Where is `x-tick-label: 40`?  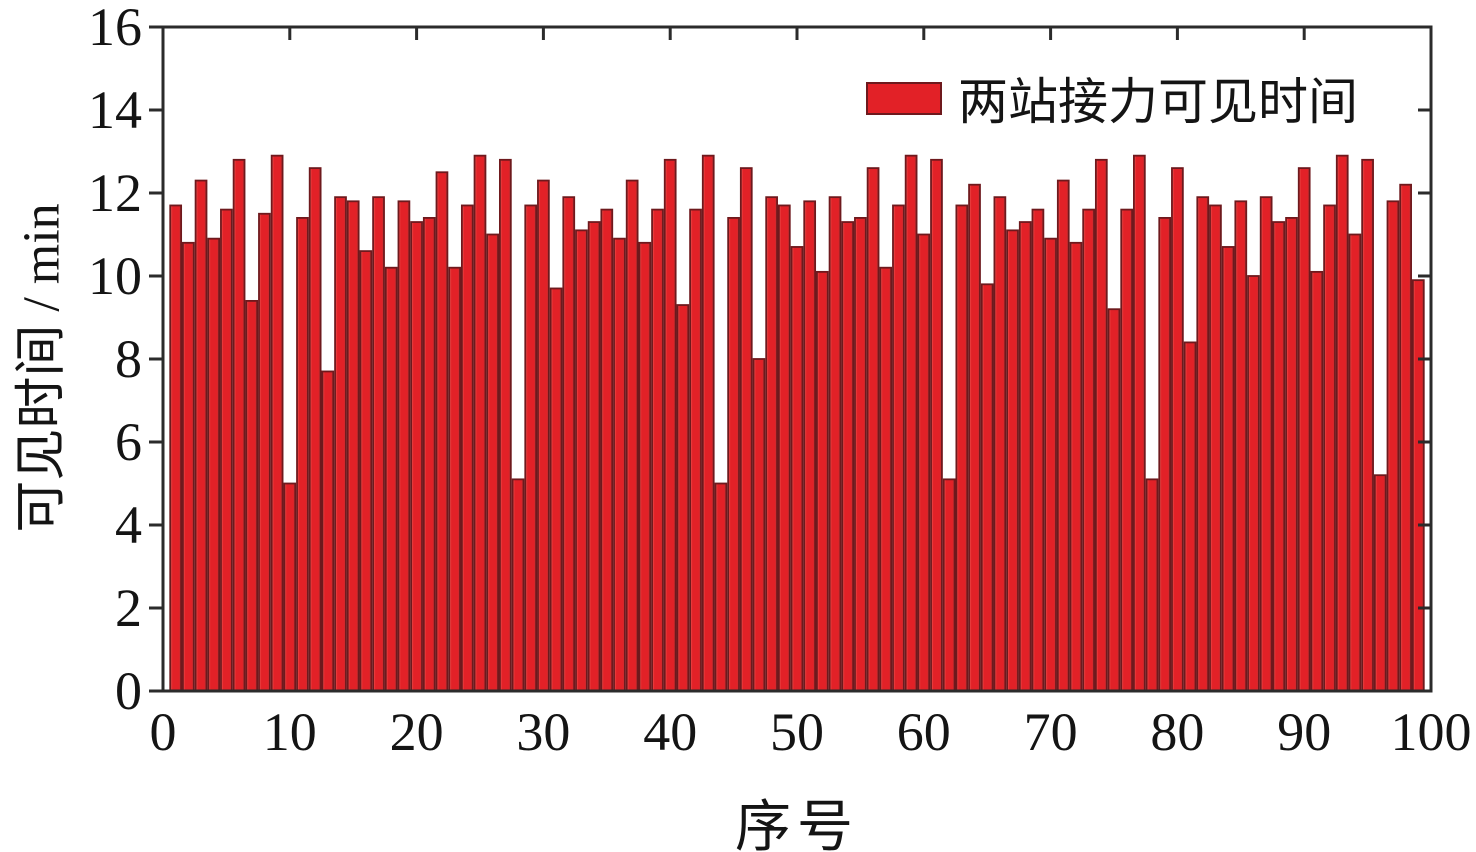
x-tick-label: 40 is located at coordinates (670, 732).